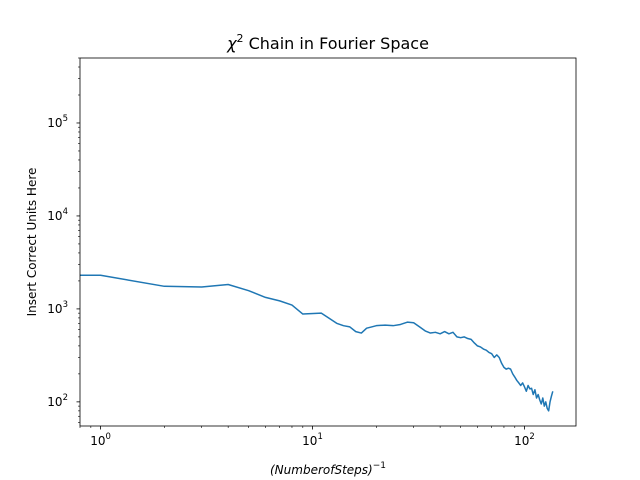 Image resolution: width=640 pixels, height=480 pixels. I want to click on x-tick-label: 10¹, so click(312, 440).